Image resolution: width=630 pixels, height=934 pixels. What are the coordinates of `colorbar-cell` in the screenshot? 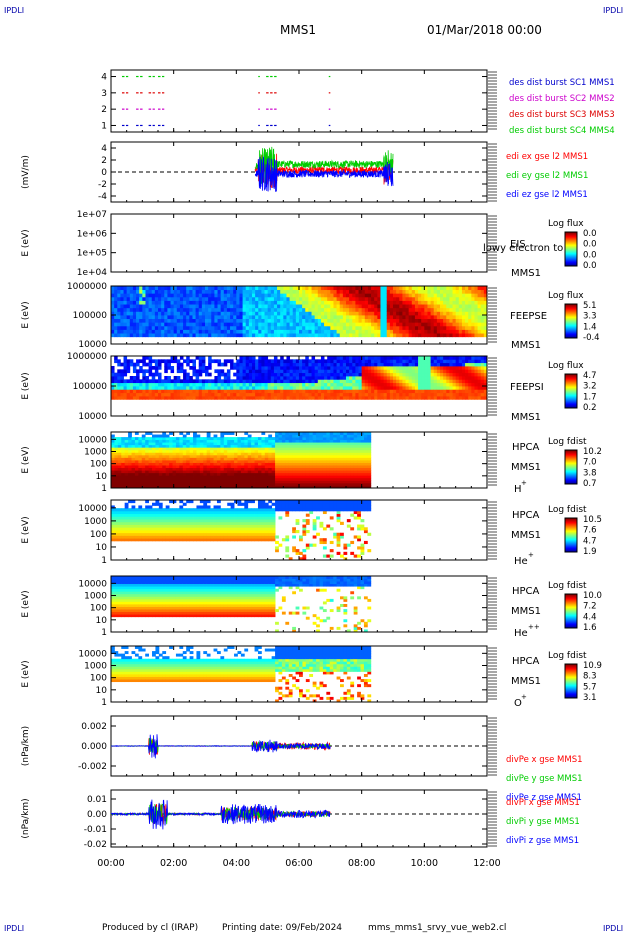 It's located at (571, 314).